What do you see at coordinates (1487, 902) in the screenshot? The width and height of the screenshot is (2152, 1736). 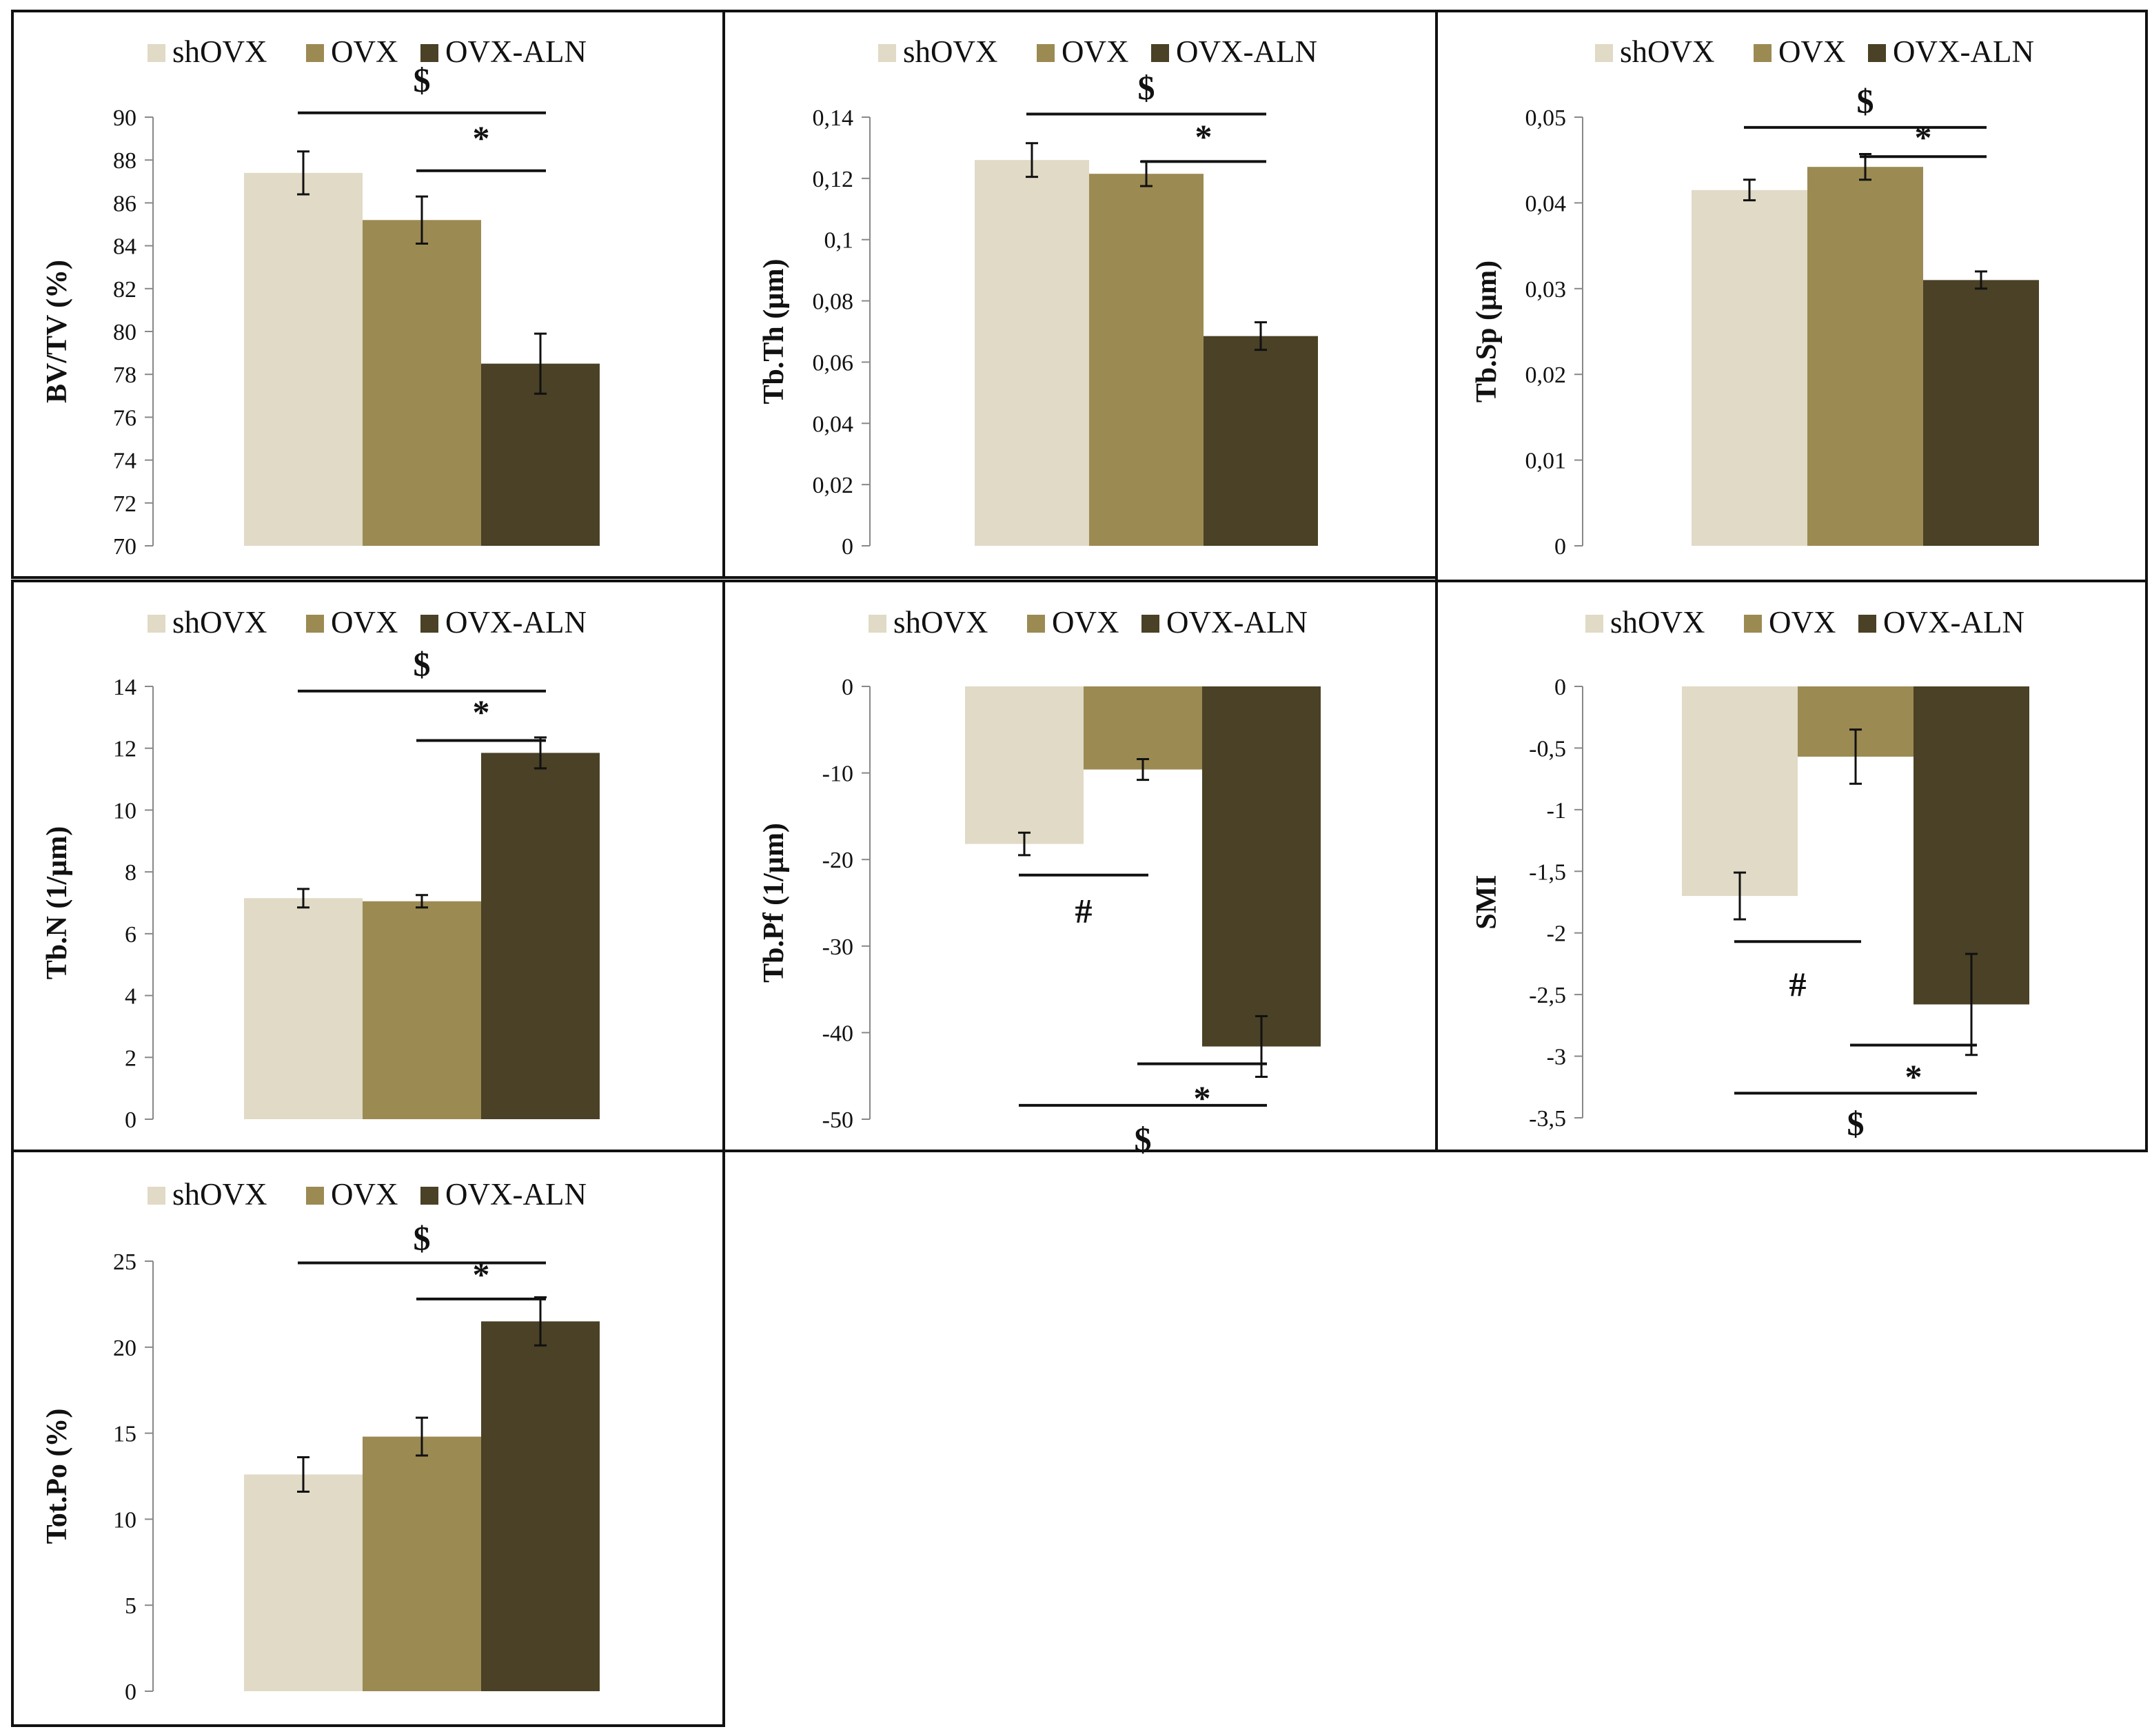 I see `y-axis-title: SMI` at bounding box center [1487, 902].